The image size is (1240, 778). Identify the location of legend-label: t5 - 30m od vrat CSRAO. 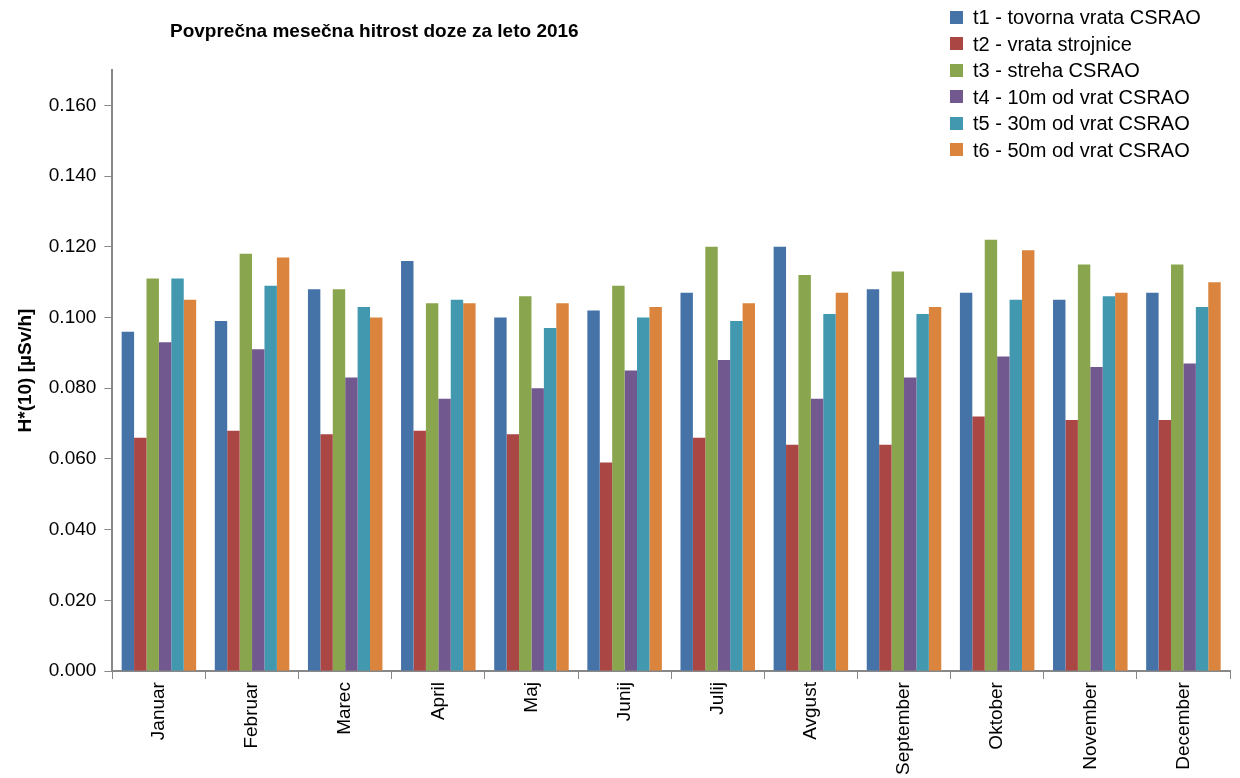
(1081, 123).